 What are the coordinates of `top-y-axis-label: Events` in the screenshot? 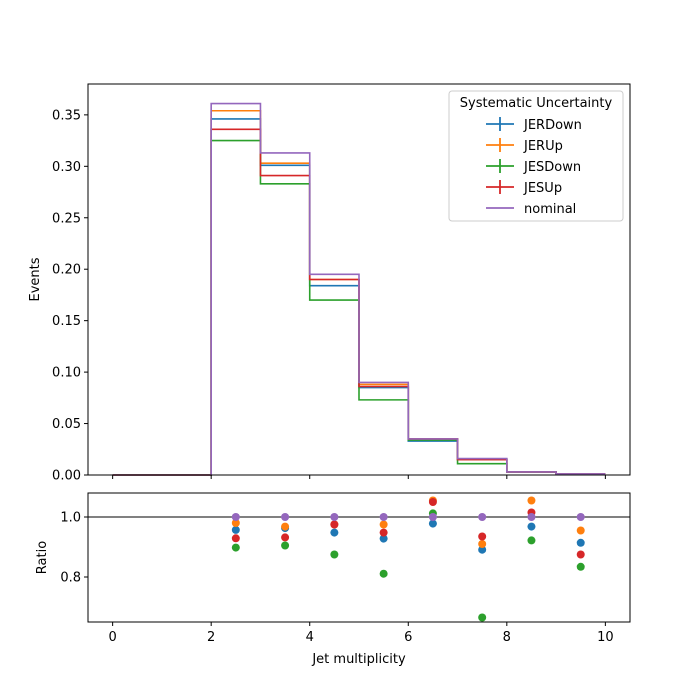 It's located at (35, 279).